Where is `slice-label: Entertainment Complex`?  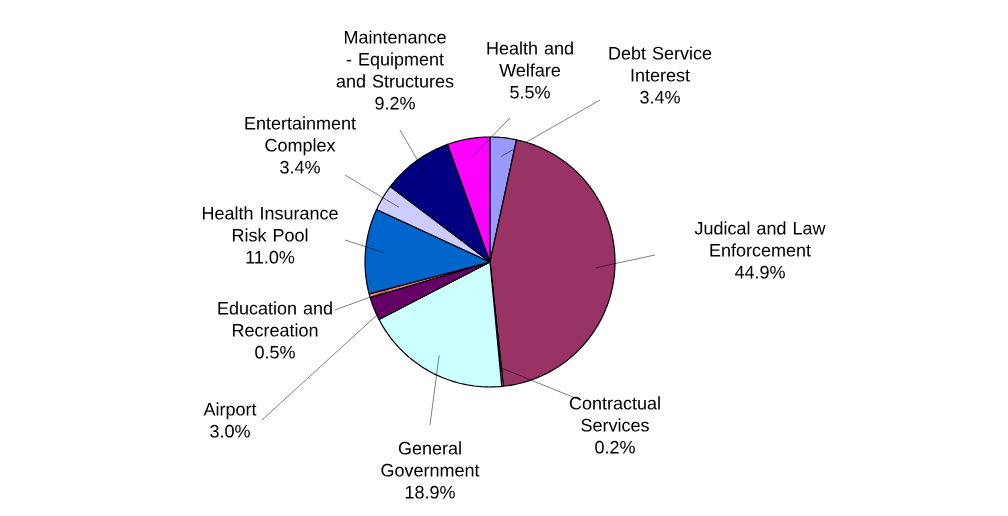
slice-label: Entertainment Complex is located at coordinates (300, 136).